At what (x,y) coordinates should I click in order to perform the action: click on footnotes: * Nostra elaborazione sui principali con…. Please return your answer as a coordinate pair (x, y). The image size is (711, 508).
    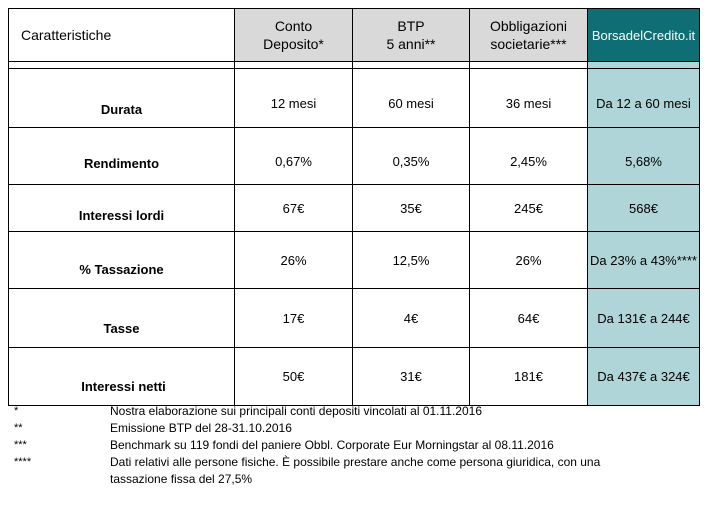
    Looking at the image, I should click on (322, 445).